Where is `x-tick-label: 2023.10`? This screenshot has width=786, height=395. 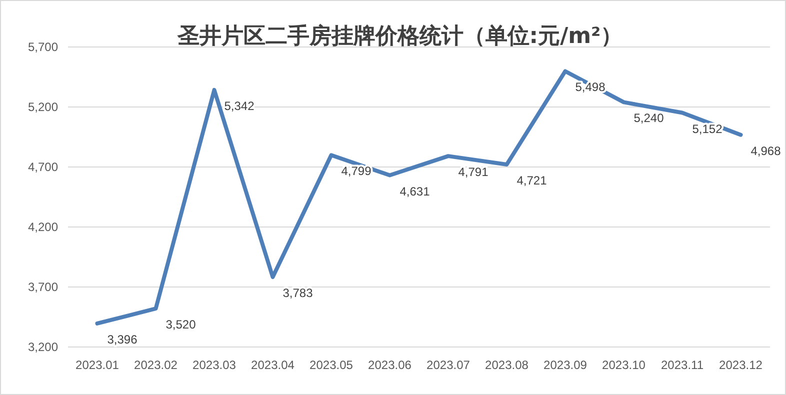 x-tick-label: 2023.10 is located at coordinates (624, 365).